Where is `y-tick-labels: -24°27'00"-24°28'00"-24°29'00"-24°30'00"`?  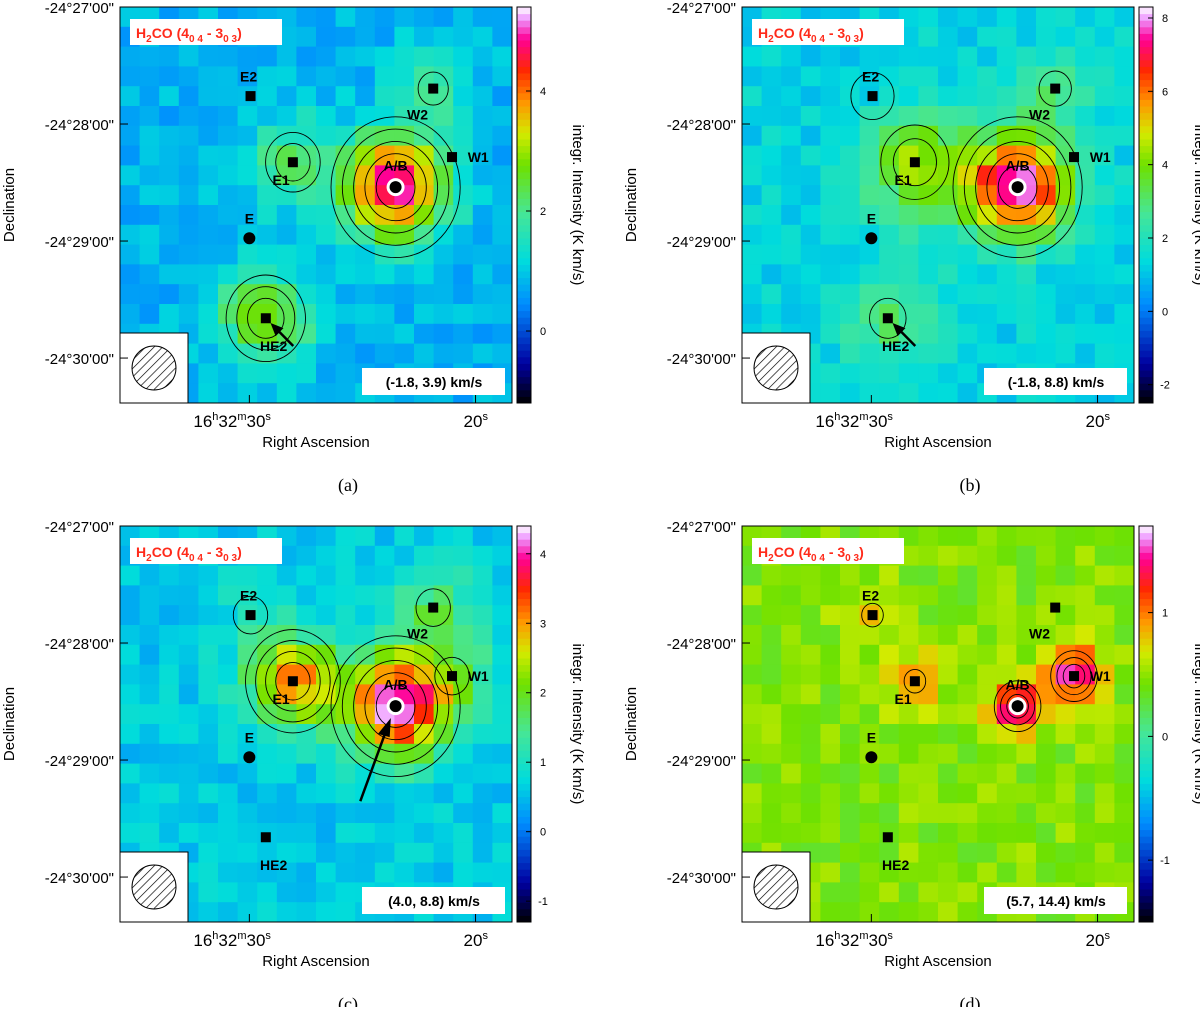
y-tick-labels: -24°27'00"-24°28'00"-24°29'00"-24°30'00" is located at coordinates (86, 703).